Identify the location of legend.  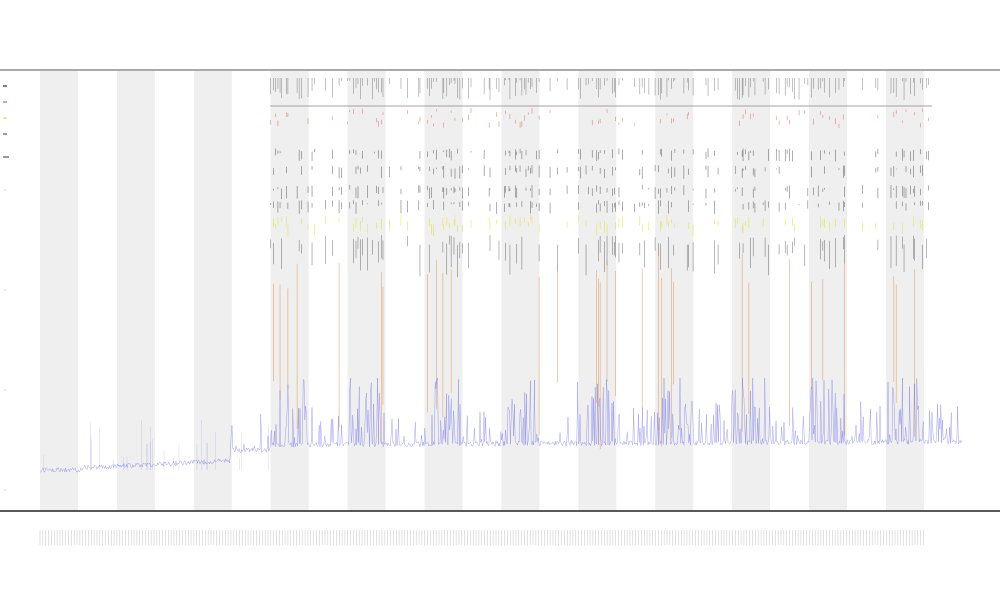
(6, 121).